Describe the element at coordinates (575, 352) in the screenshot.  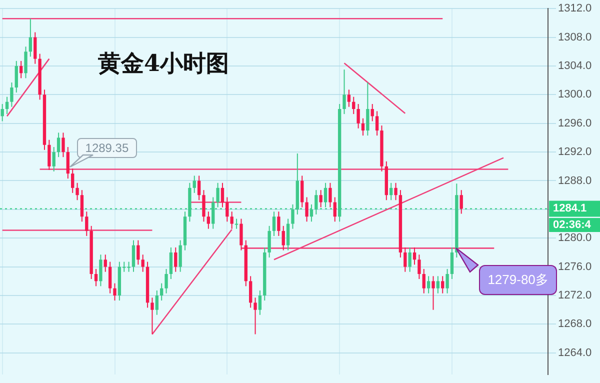
I see `y-tick-label: 1264.0` at that location.